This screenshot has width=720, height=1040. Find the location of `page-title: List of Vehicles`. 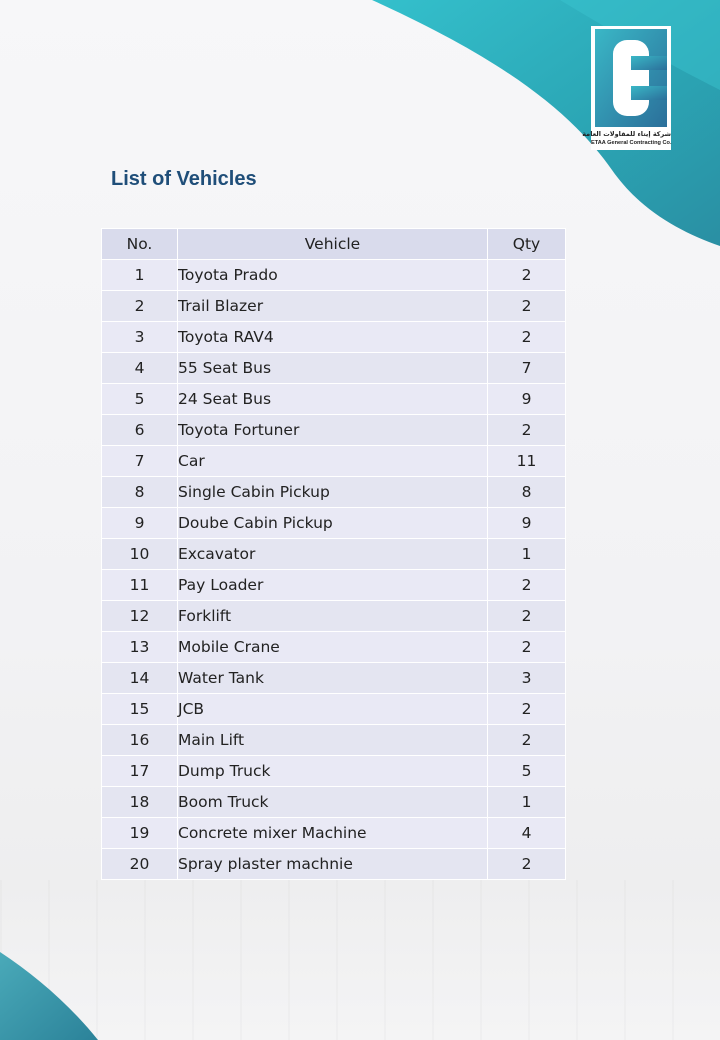

page-title: List of Vehicles is located at coordinates (184, 179).